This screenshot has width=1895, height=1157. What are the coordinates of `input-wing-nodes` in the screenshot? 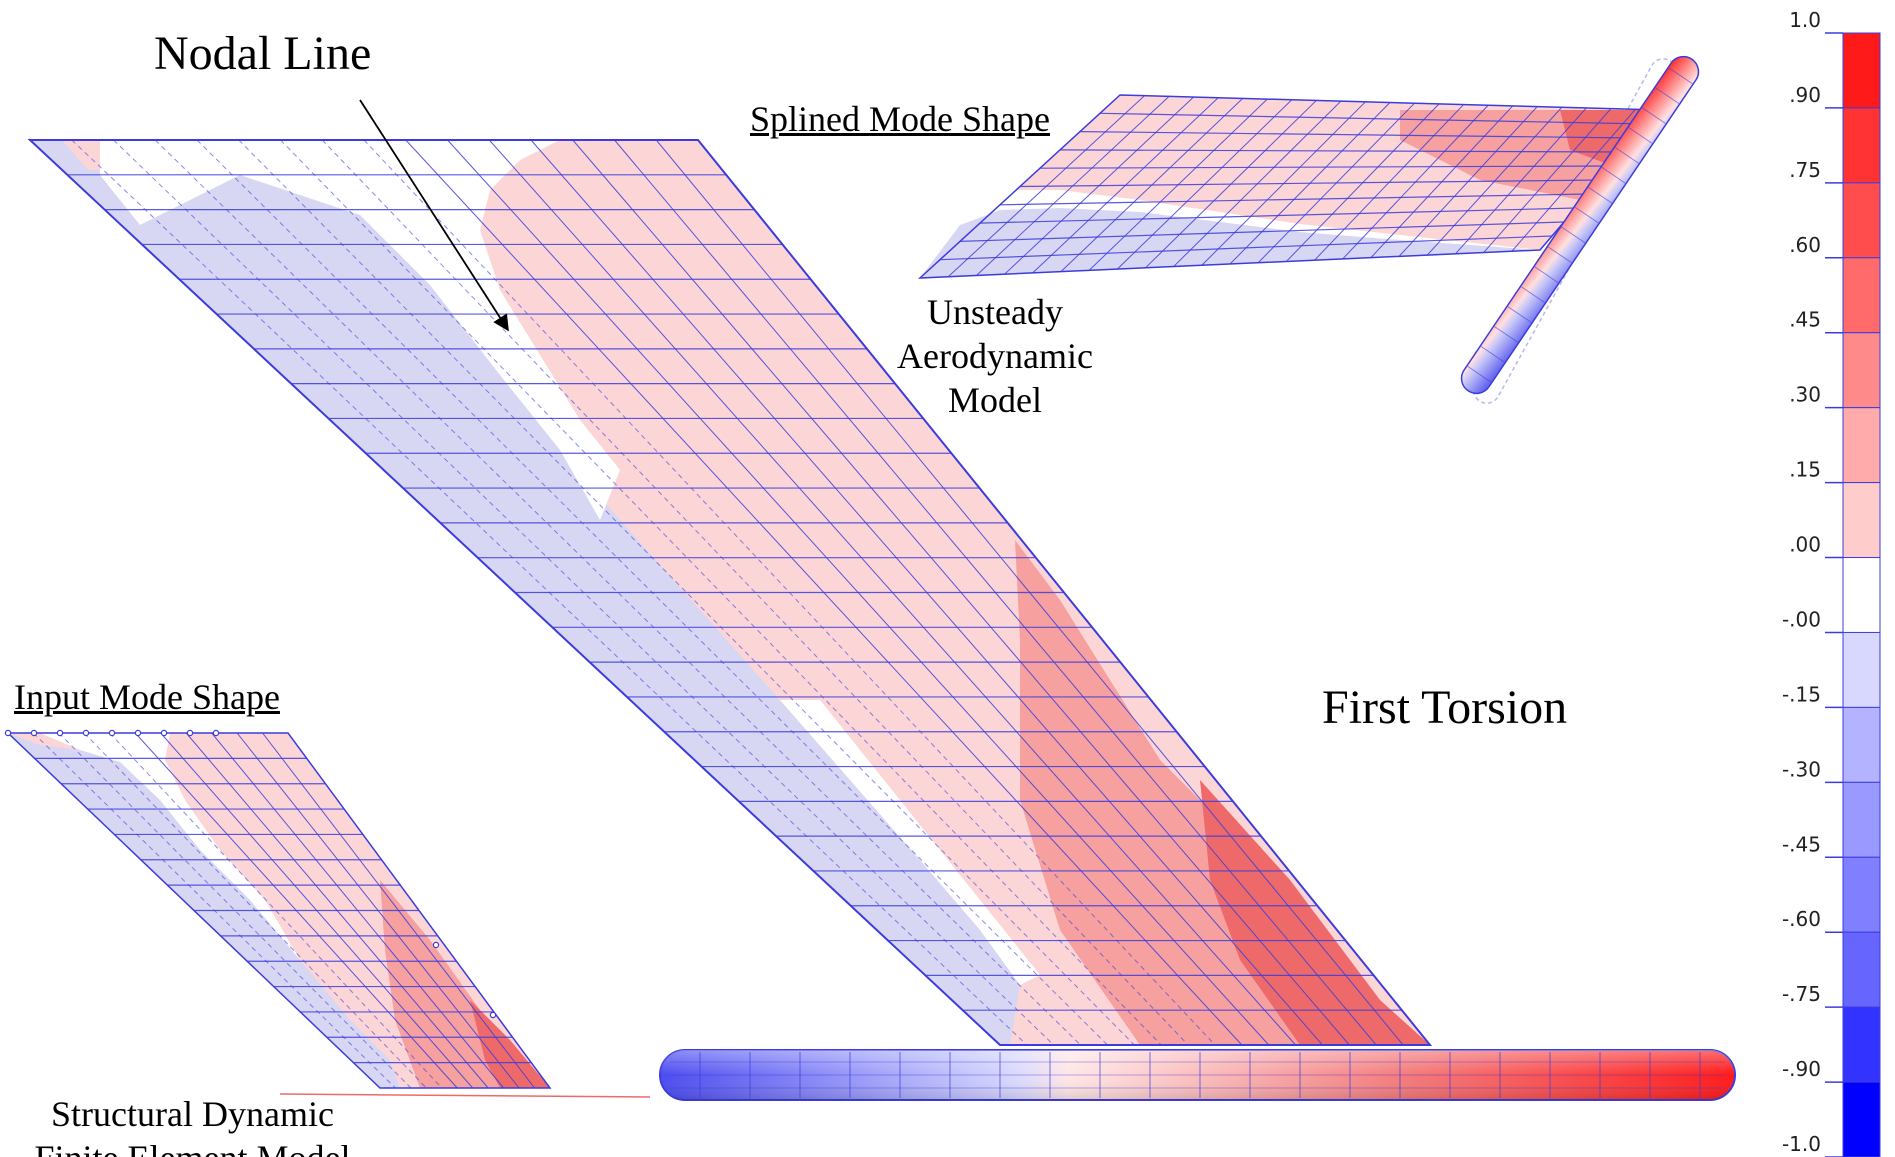 It's located at (250, 874).